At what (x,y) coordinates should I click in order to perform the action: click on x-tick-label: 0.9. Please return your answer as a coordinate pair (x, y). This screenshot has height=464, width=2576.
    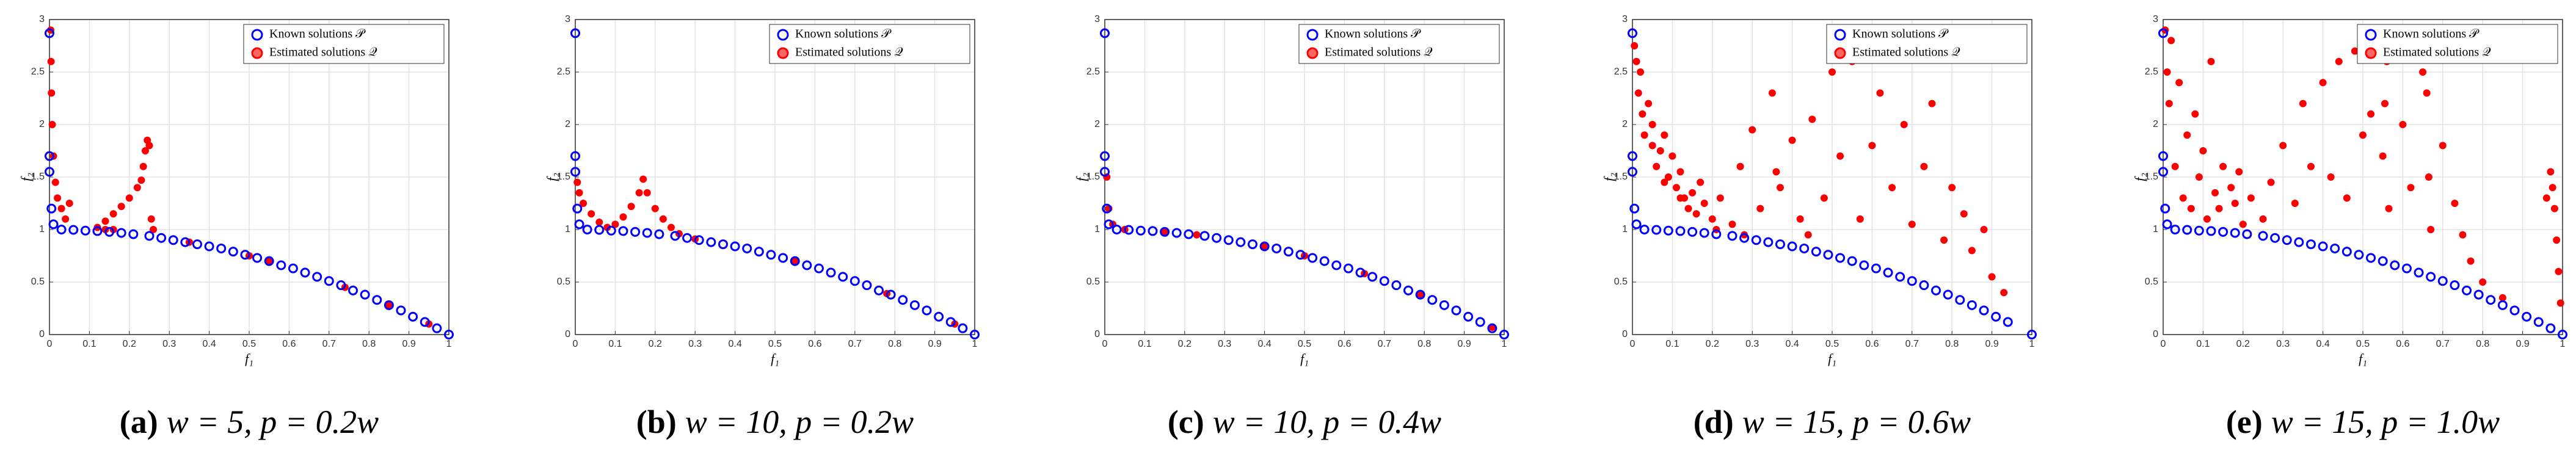
    Looking at the image, I should click on (1464, 344).